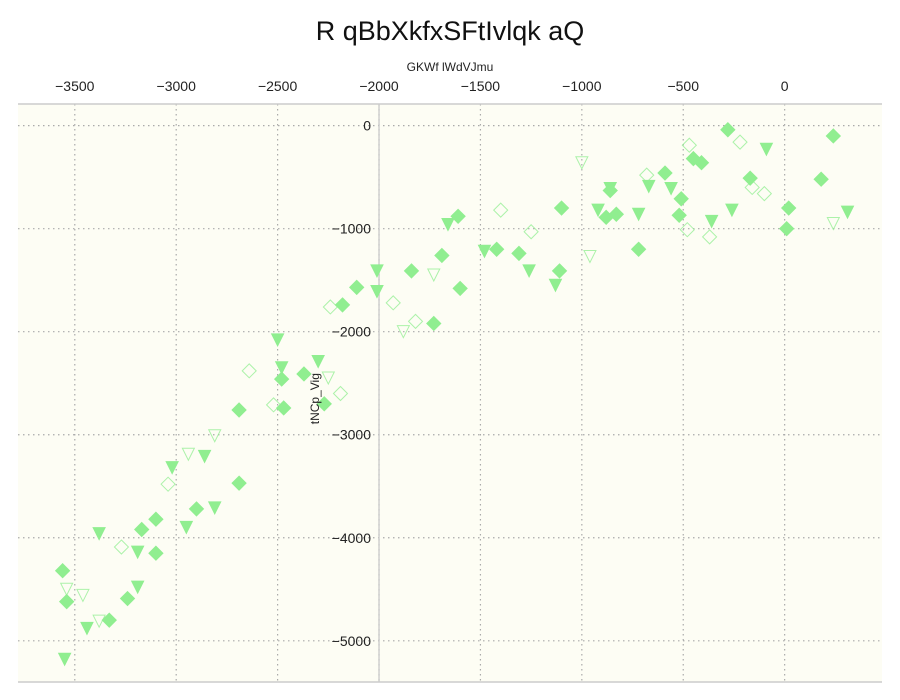 The width and height of the screenshot is (900, 700). I want to click on x-axis-label: GKWf lWdVJmu, so click(450, 67).